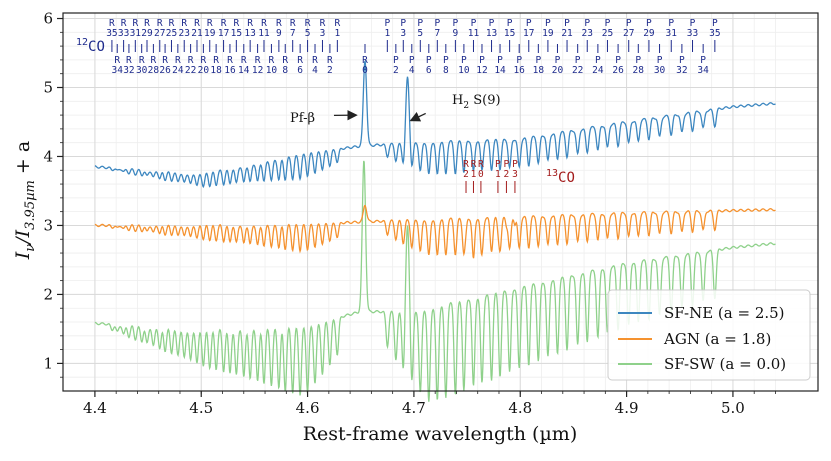  I want to click on P-top-j-label: 15, so click(509, 33).